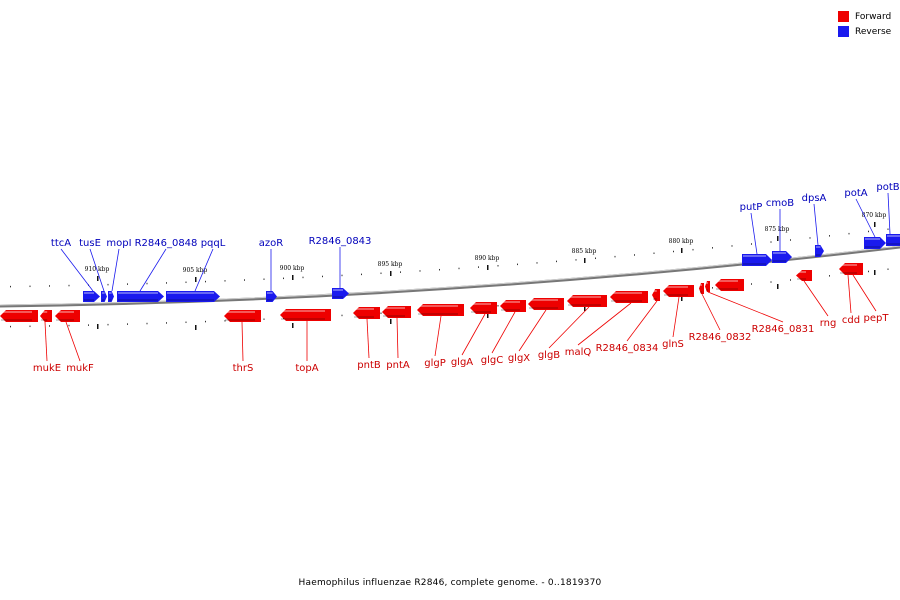 Image resolution: width=900 pixels, height=600 pixels. What do you see at coordinates (111, 296) in the screenshot?
I see `reverse-gene-mopI` at bounding box center [111, 296].